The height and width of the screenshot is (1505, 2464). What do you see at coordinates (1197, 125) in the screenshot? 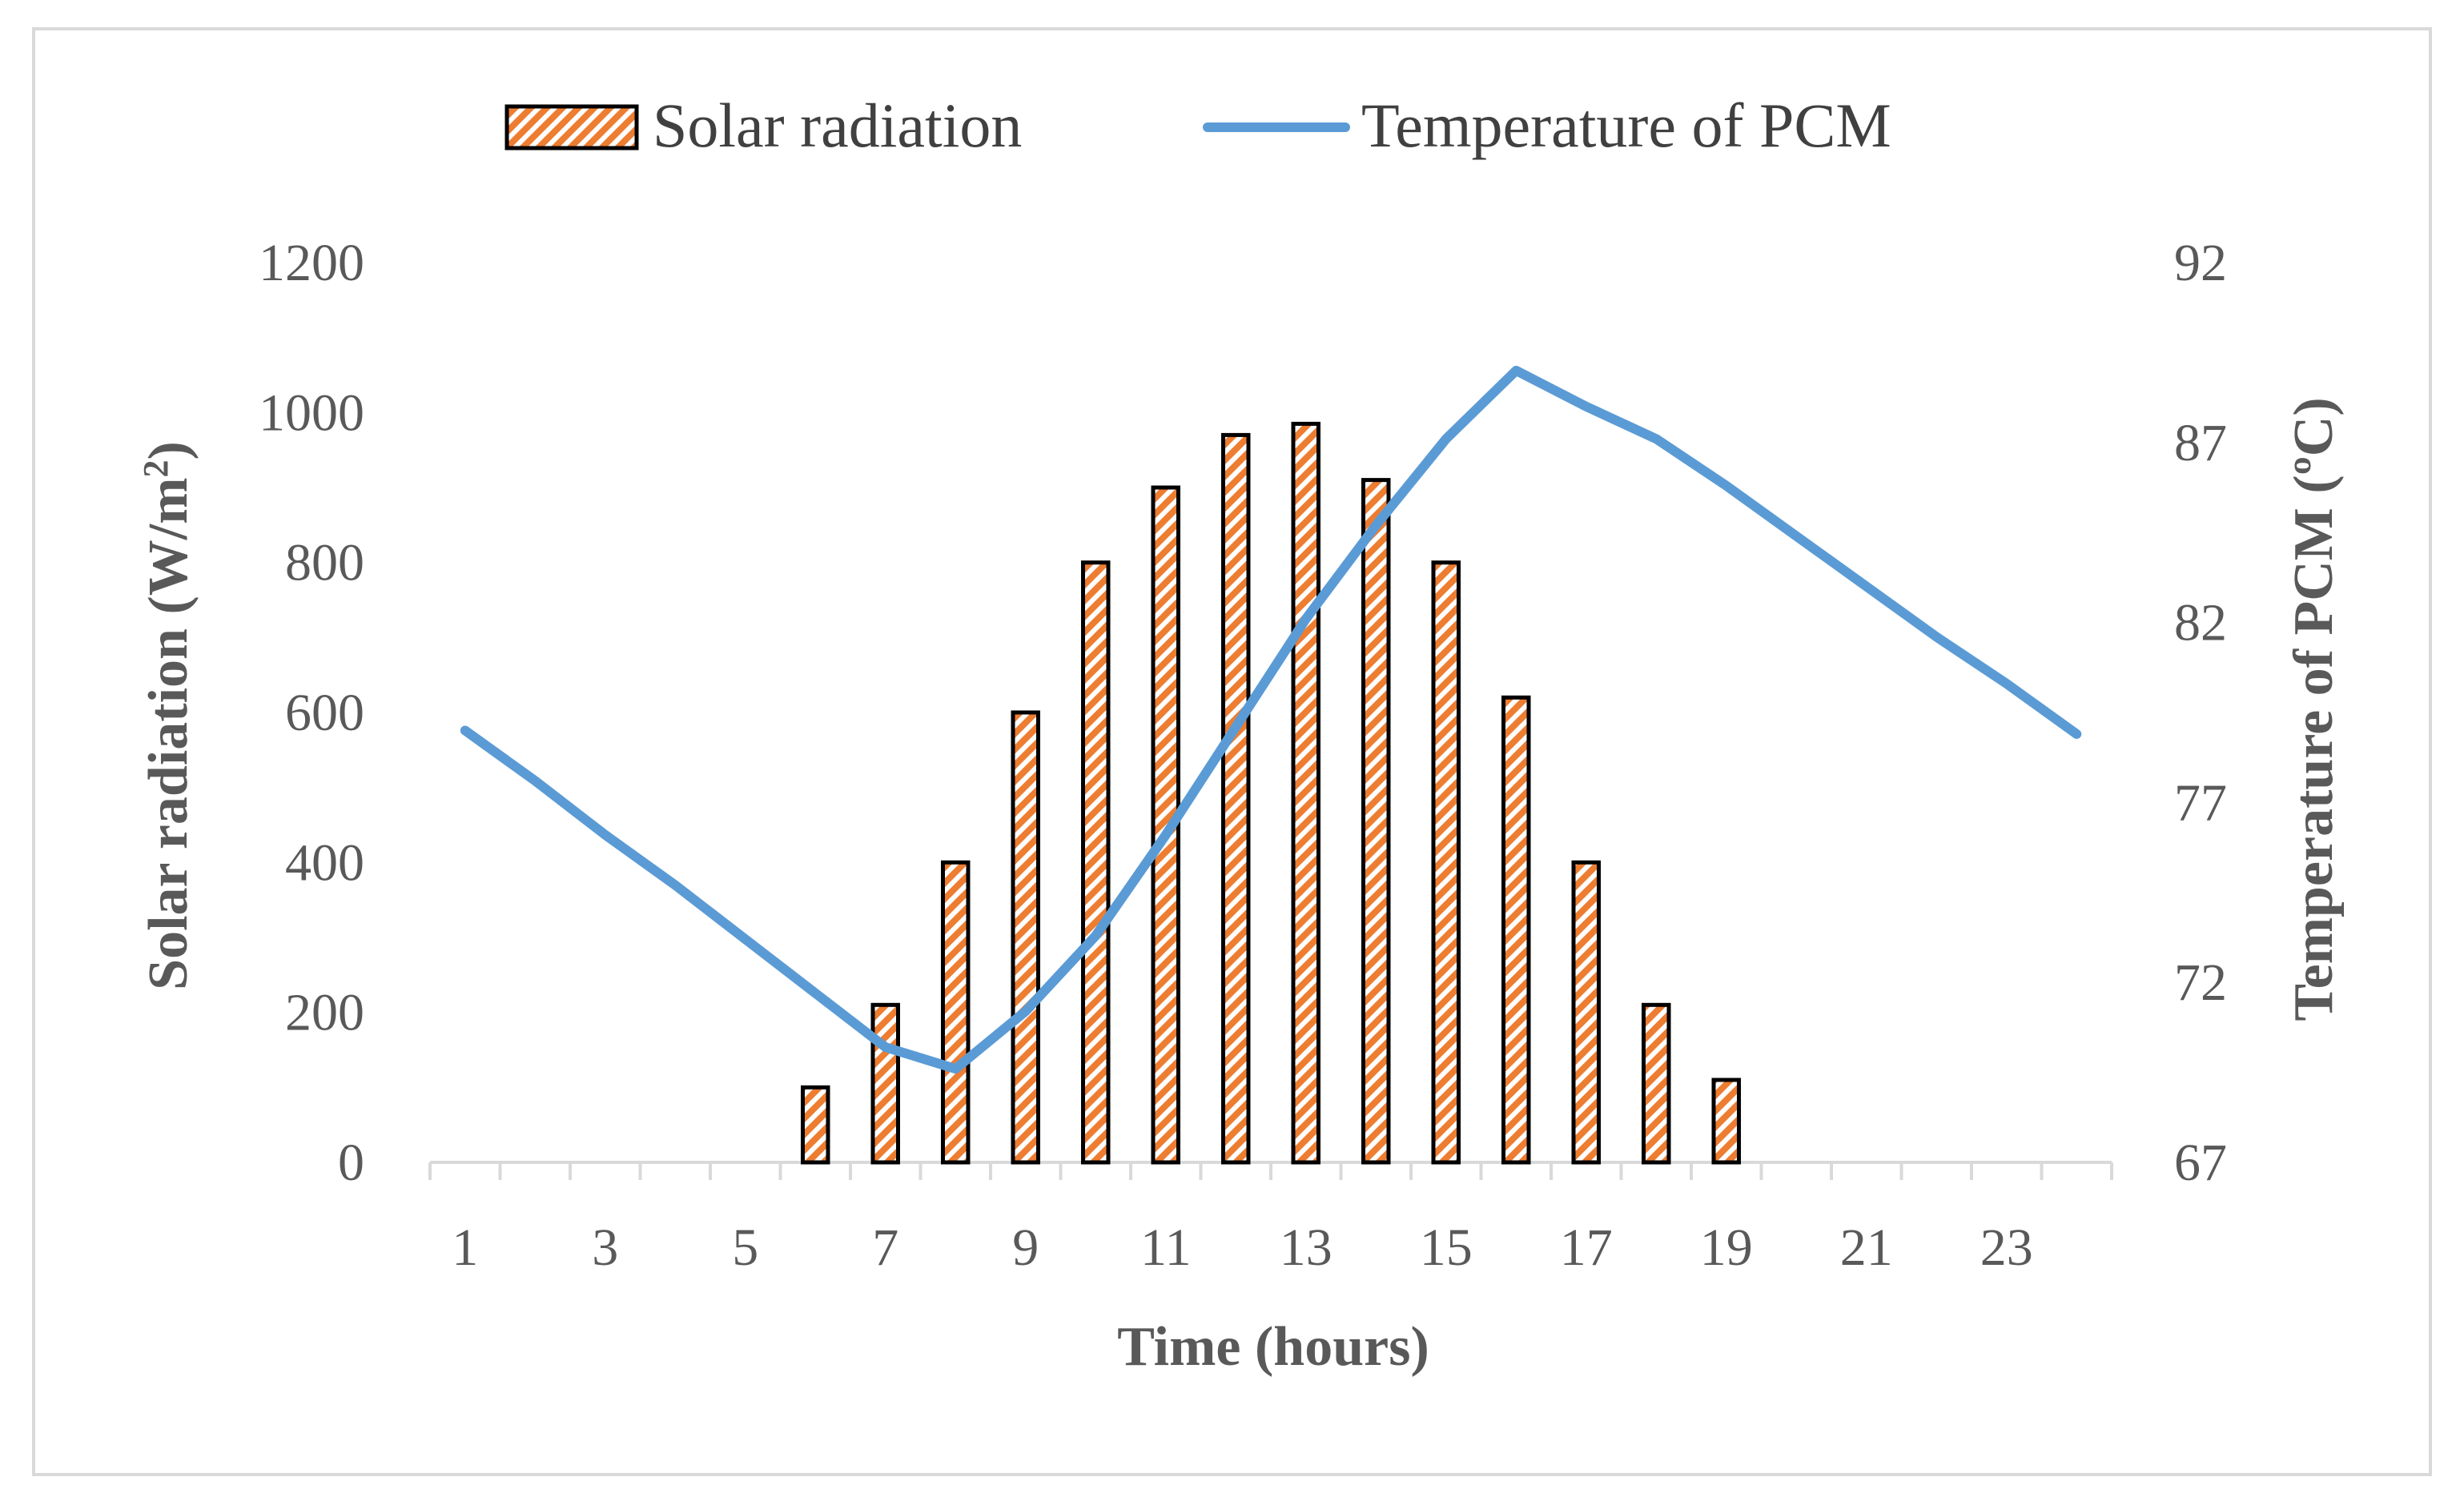
I see `legend: Solar radiation Temperature of PCM` at bounding box center [1197, 125].